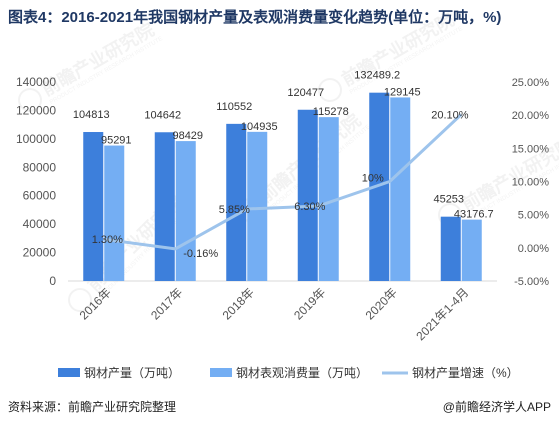 Image resolution: width=559 pixels, height=426 pixels. I want to click on x-tick-label: 2021年1-4月, so click(442, 314).